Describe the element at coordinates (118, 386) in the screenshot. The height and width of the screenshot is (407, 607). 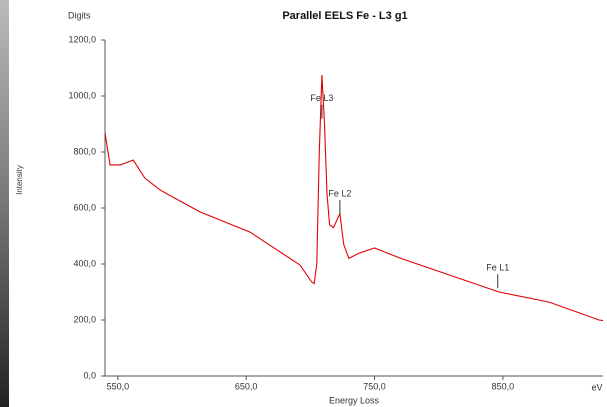
I see `x-tick-label: 550,0` at that location.